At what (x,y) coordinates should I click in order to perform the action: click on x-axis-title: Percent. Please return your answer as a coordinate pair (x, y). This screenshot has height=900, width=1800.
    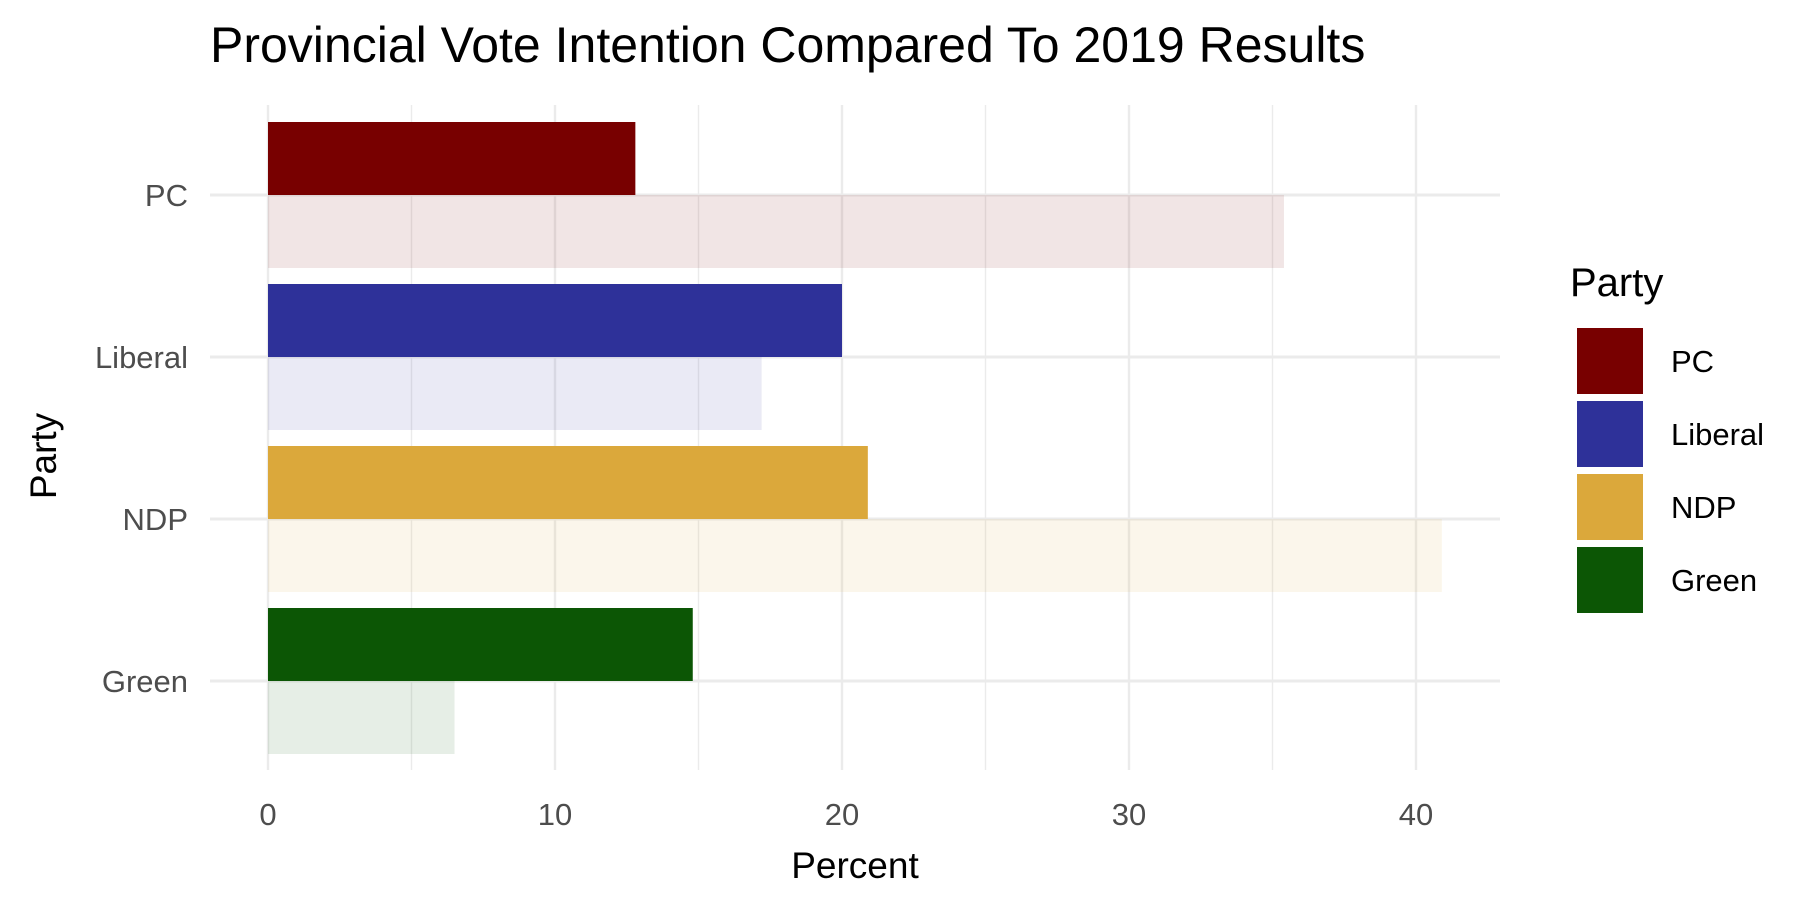
    Looking at the image, I should click on (855, 865).